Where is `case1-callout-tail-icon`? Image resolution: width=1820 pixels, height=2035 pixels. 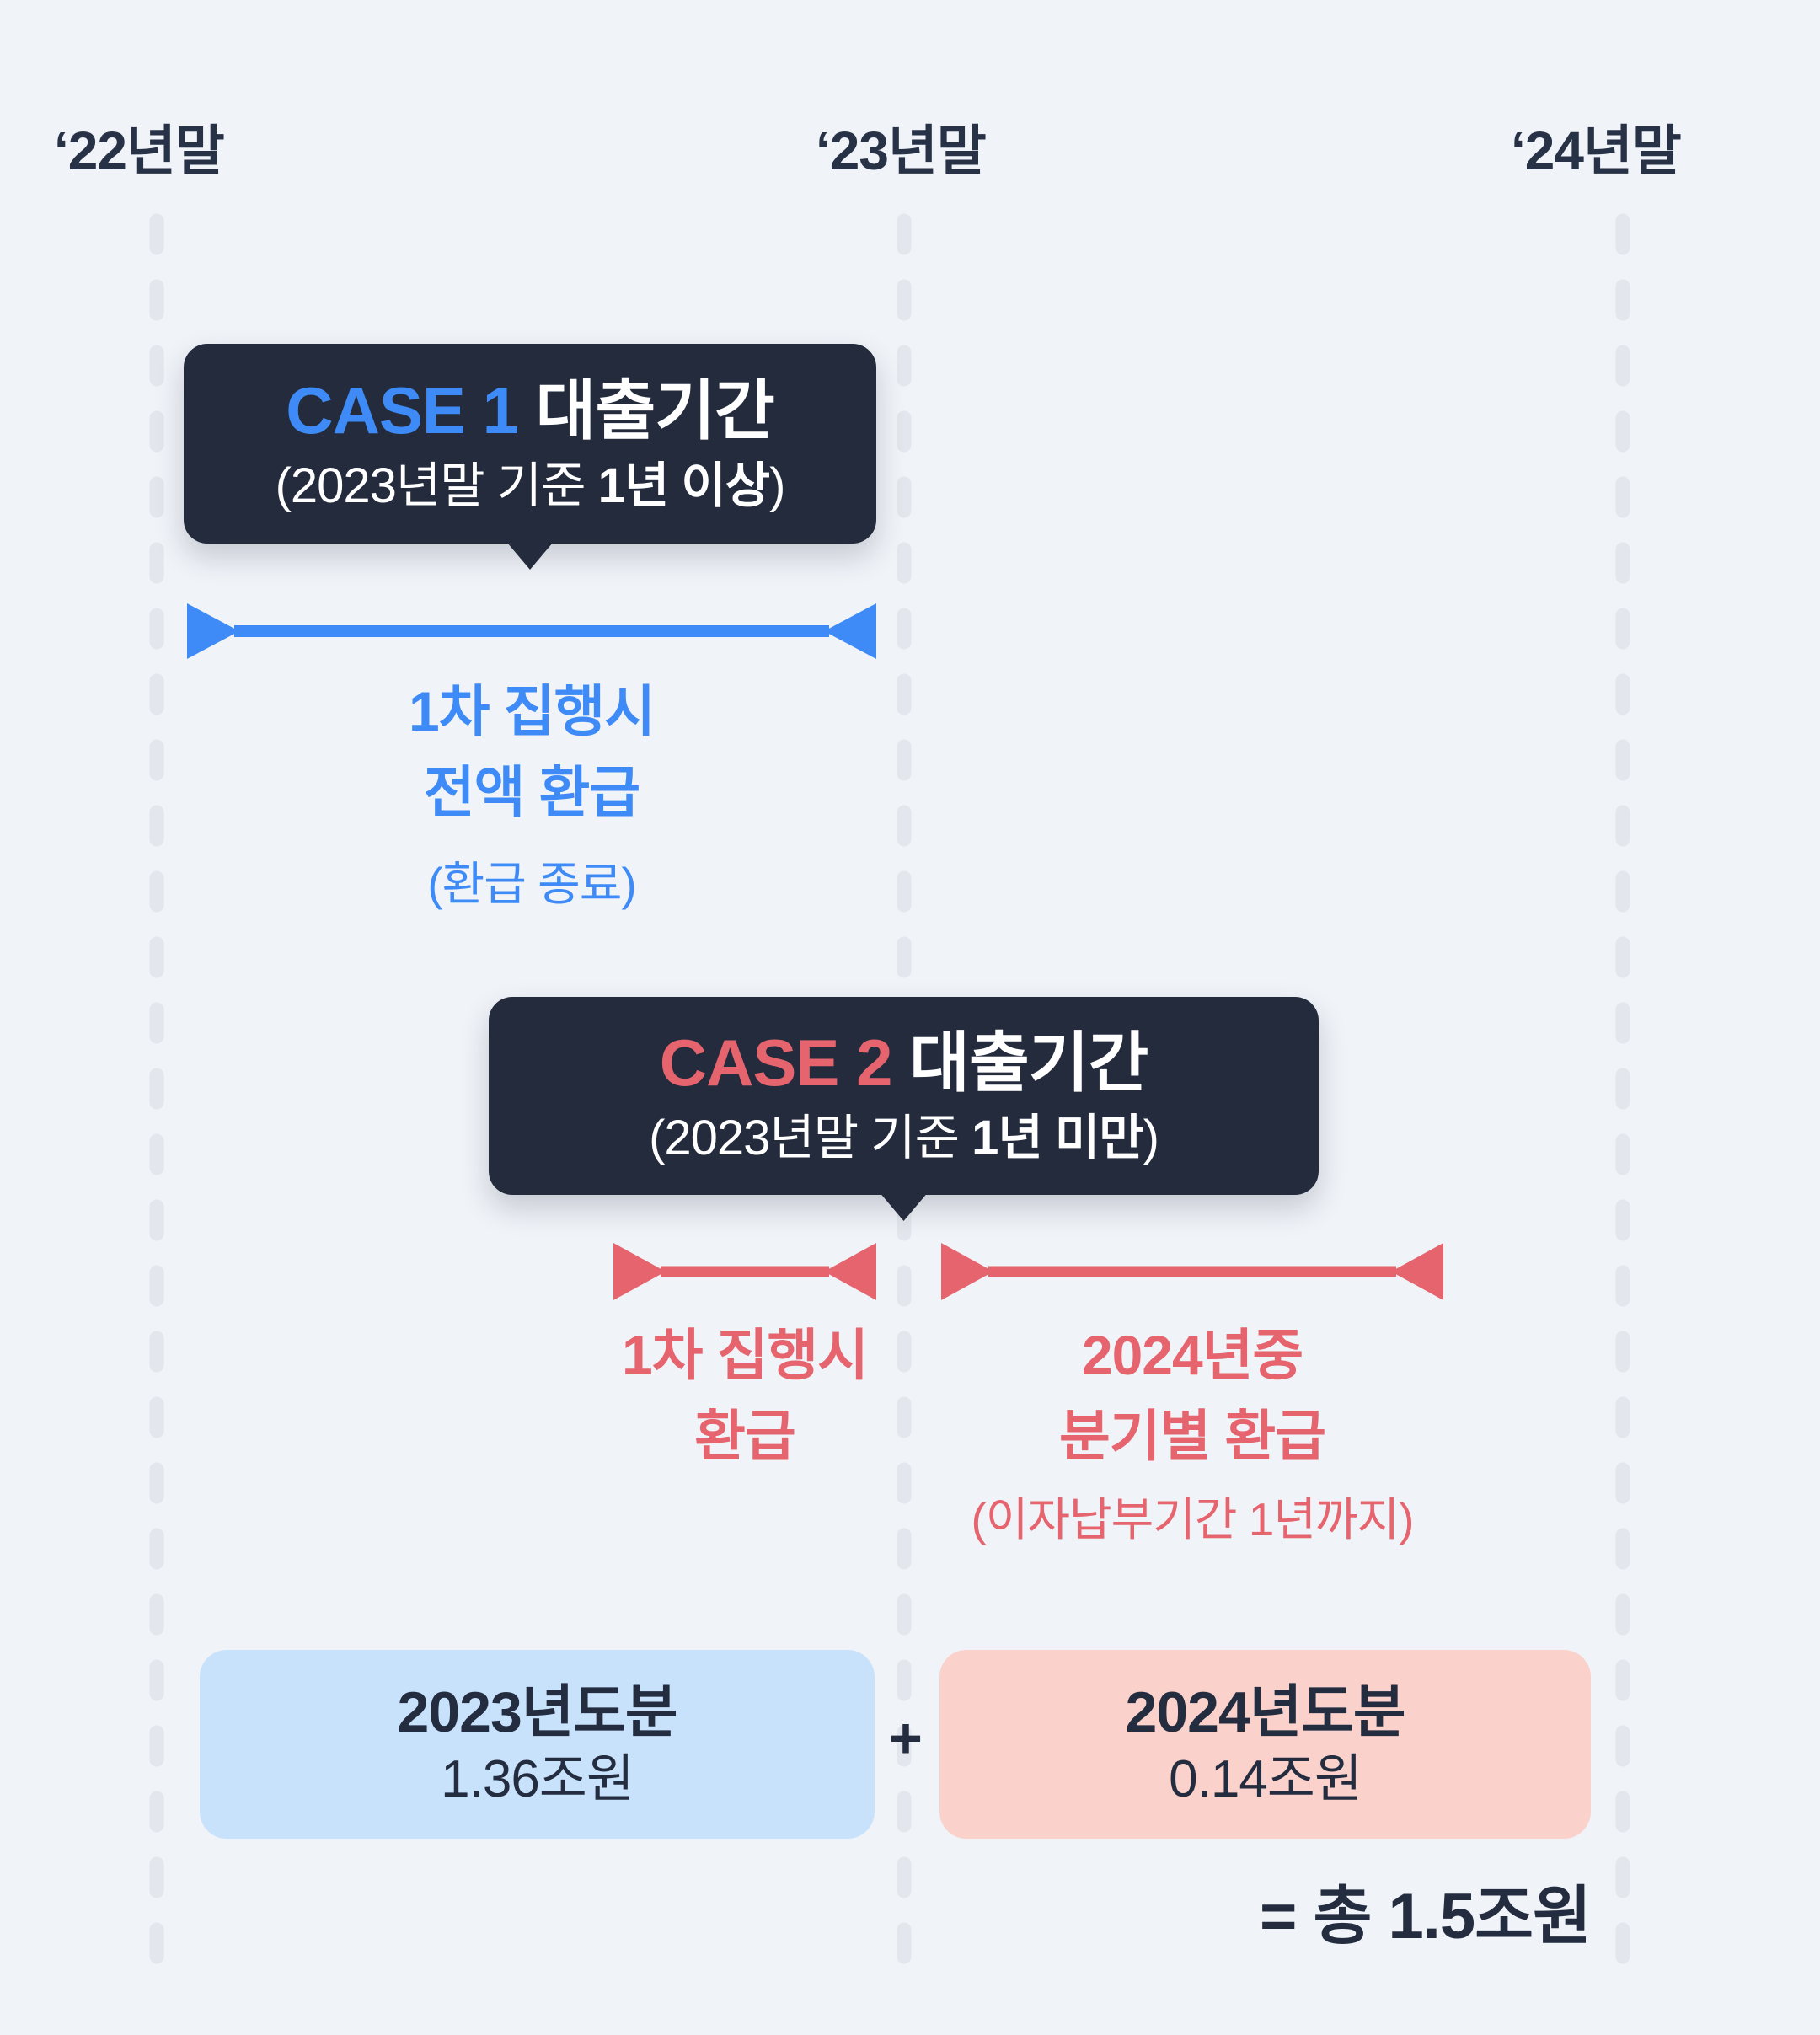
case1-callout-tail-icon is located at coordinates (530, 556).